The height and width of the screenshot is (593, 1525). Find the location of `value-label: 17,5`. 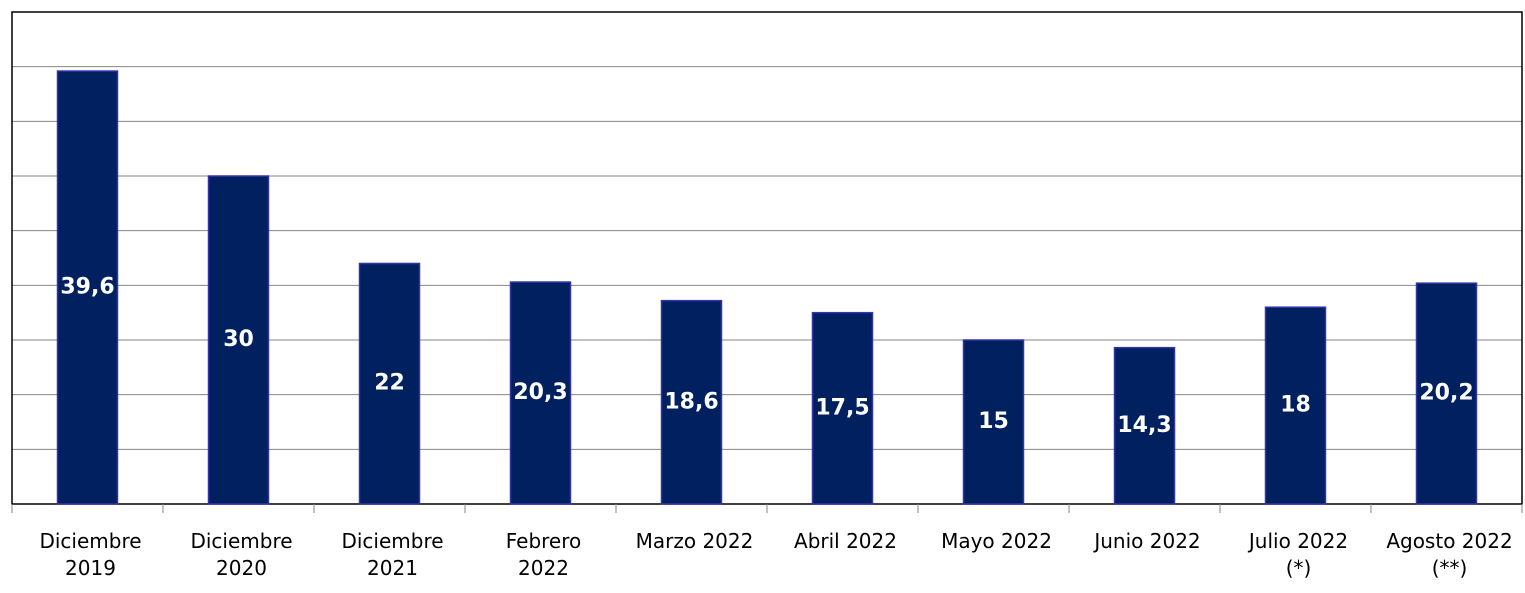

value-label: 17,5 is located at coordinates (842, 407).